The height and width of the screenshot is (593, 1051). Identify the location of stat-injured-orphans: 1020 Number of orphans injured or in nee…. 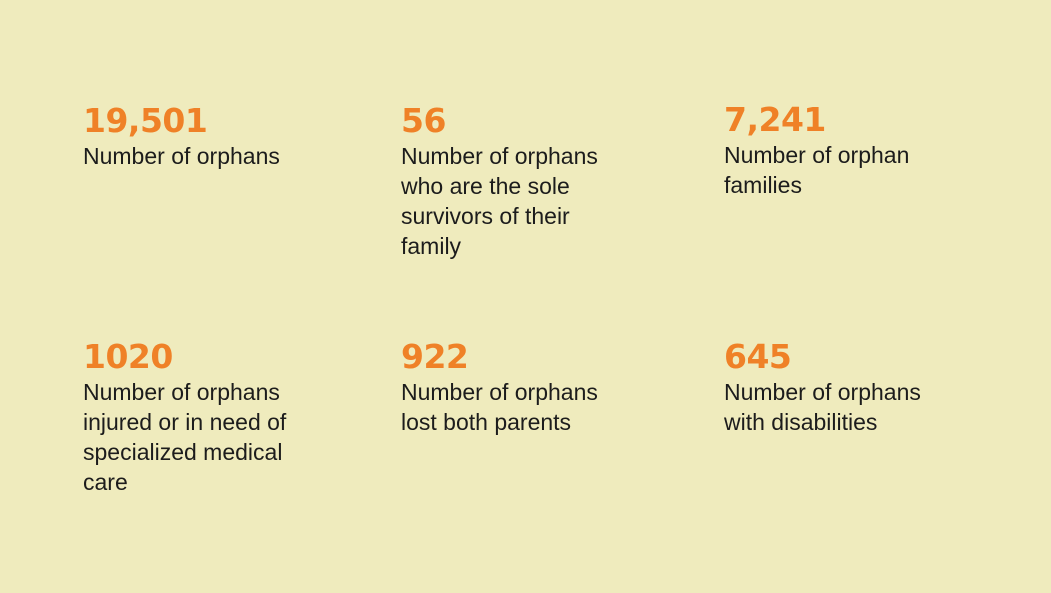
(213, 417).